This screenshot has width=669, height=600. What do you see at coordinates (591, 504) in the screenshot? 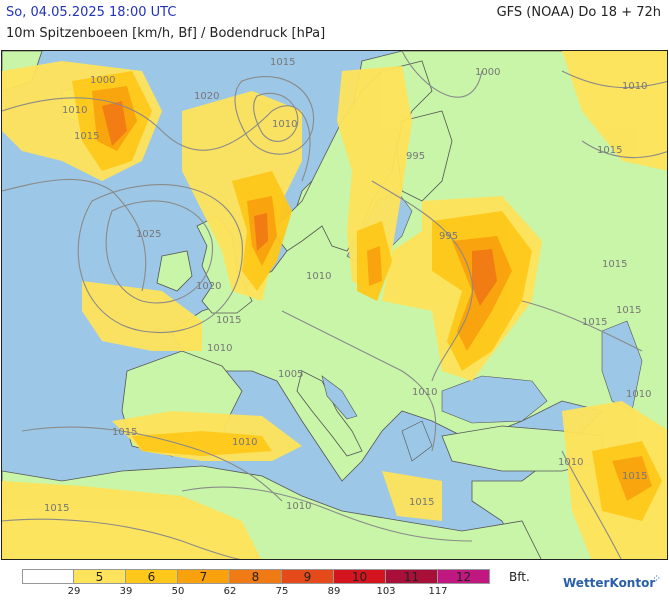
I see `isobar-1010-eastmed` at bounding box center [591, 504].